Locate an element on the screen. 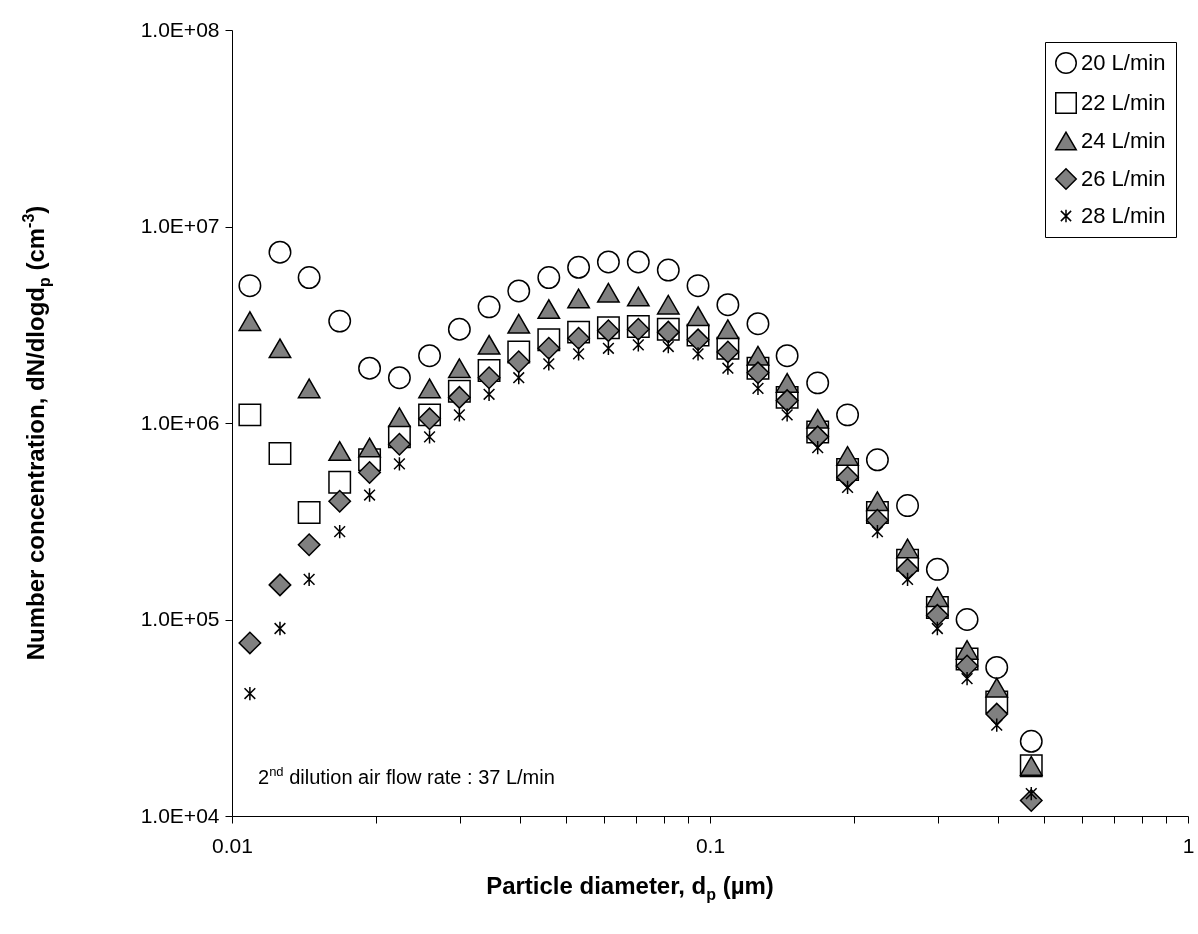 The image size is (1198, 934). y-tick-label: 1.0E+06 is located at coordinates (180, 422).